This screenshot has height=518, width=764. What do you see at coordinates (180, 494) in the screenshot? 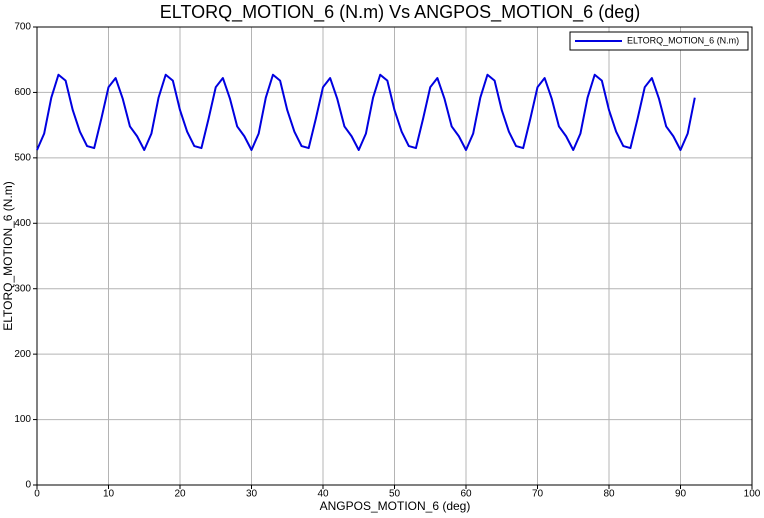
I see `x-tick-label: 20` at bounding box center [180, 494].